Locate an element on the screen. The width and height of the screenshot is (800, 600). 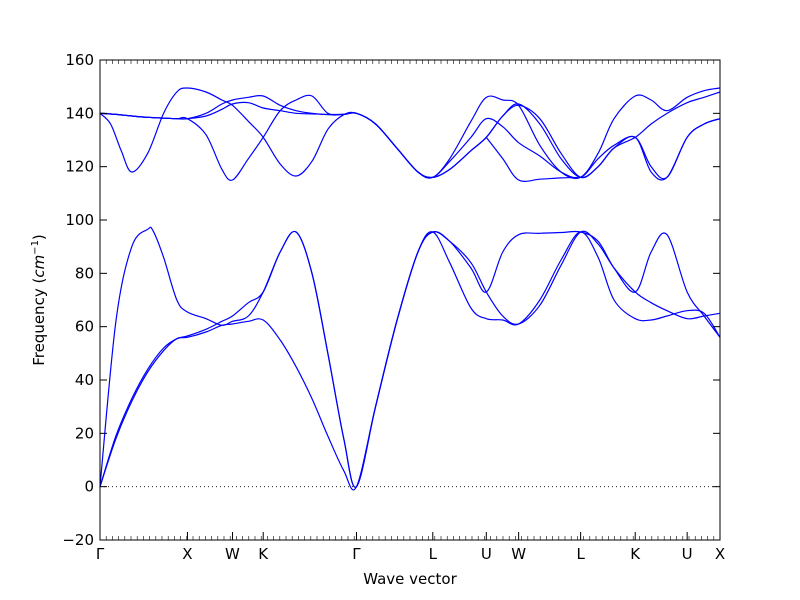
y-tick-label: 40 is located at coordinates (84, 380).